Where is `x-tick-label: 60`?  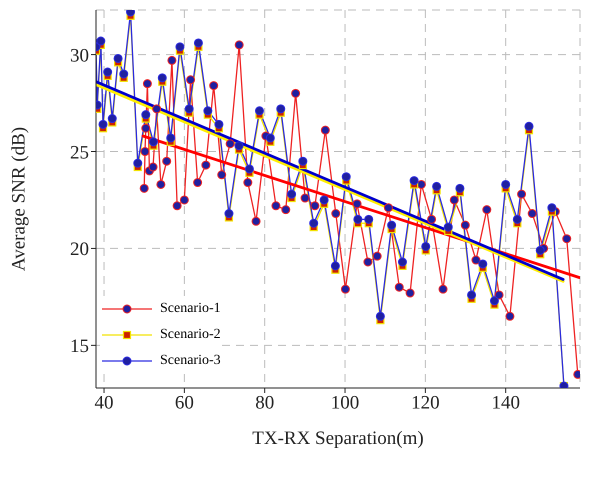
x-tick-label: 60 is located at coordinates (184, 403).